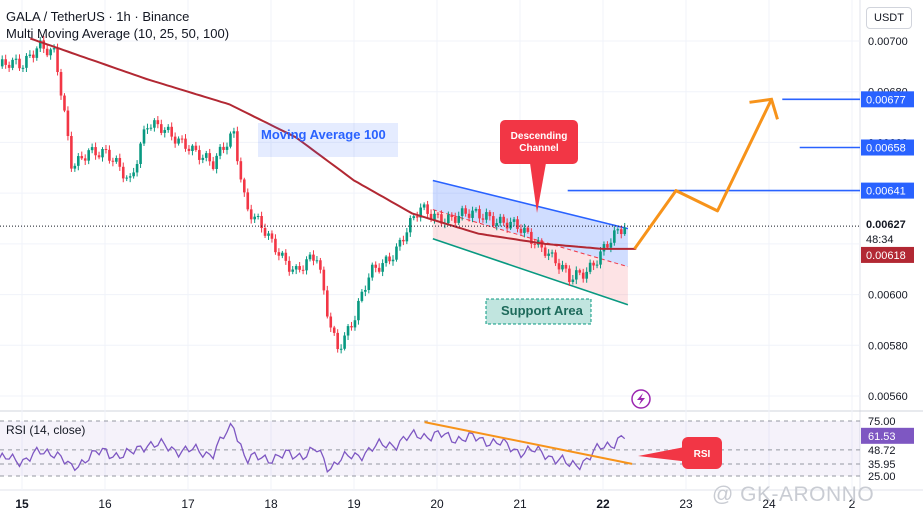 This screenshot has height=523, width=923. What do you see at coordinates (538, 311) in the screenshot?
I see `support-area-annotation: Support Area` at bounding box center [538, 311].